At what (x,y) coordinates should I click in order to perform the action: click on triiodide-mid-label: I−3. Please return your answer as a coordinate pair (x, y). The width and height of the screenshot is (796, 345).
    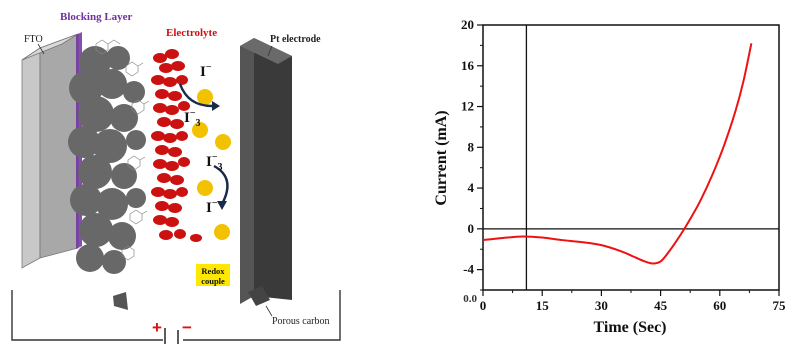
    Looking at the image, I should click on (214, 162).